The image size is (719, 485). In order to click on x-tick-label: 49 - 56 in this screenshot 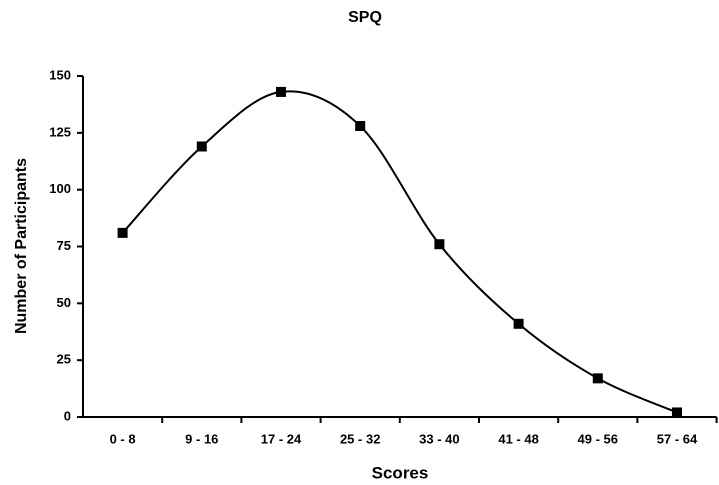, I will do `click(598, 438)`.